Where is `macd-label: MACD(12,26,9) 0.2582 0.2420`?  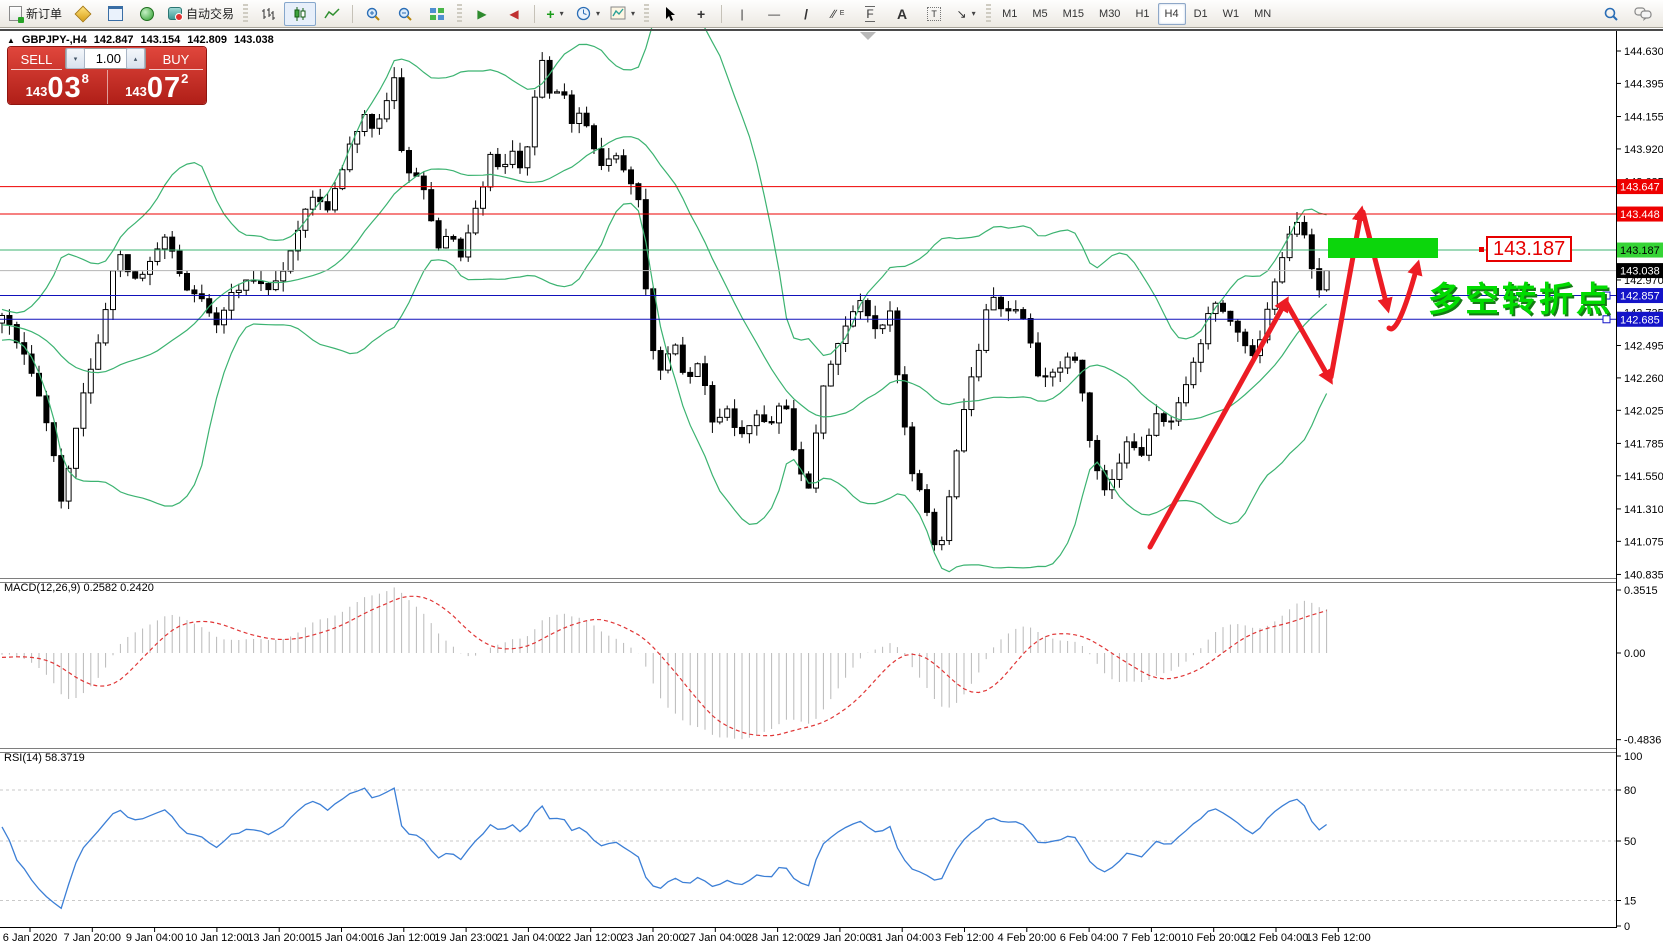
macd-label: MACD(12,26,9) 0.2582 0.2420 is located at coordinates (79, 588).